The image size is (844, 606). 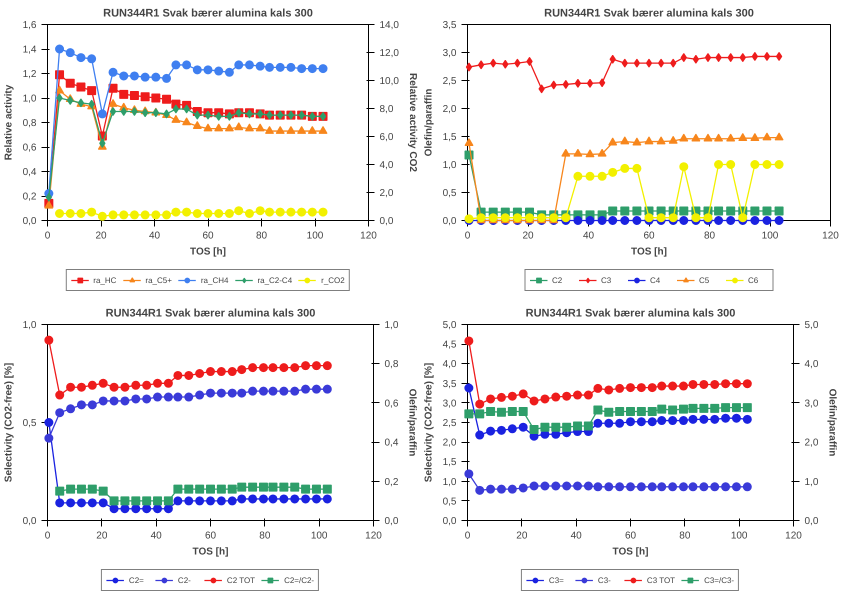 I want to click on legend-label: C3, so click(x=606, y=280).